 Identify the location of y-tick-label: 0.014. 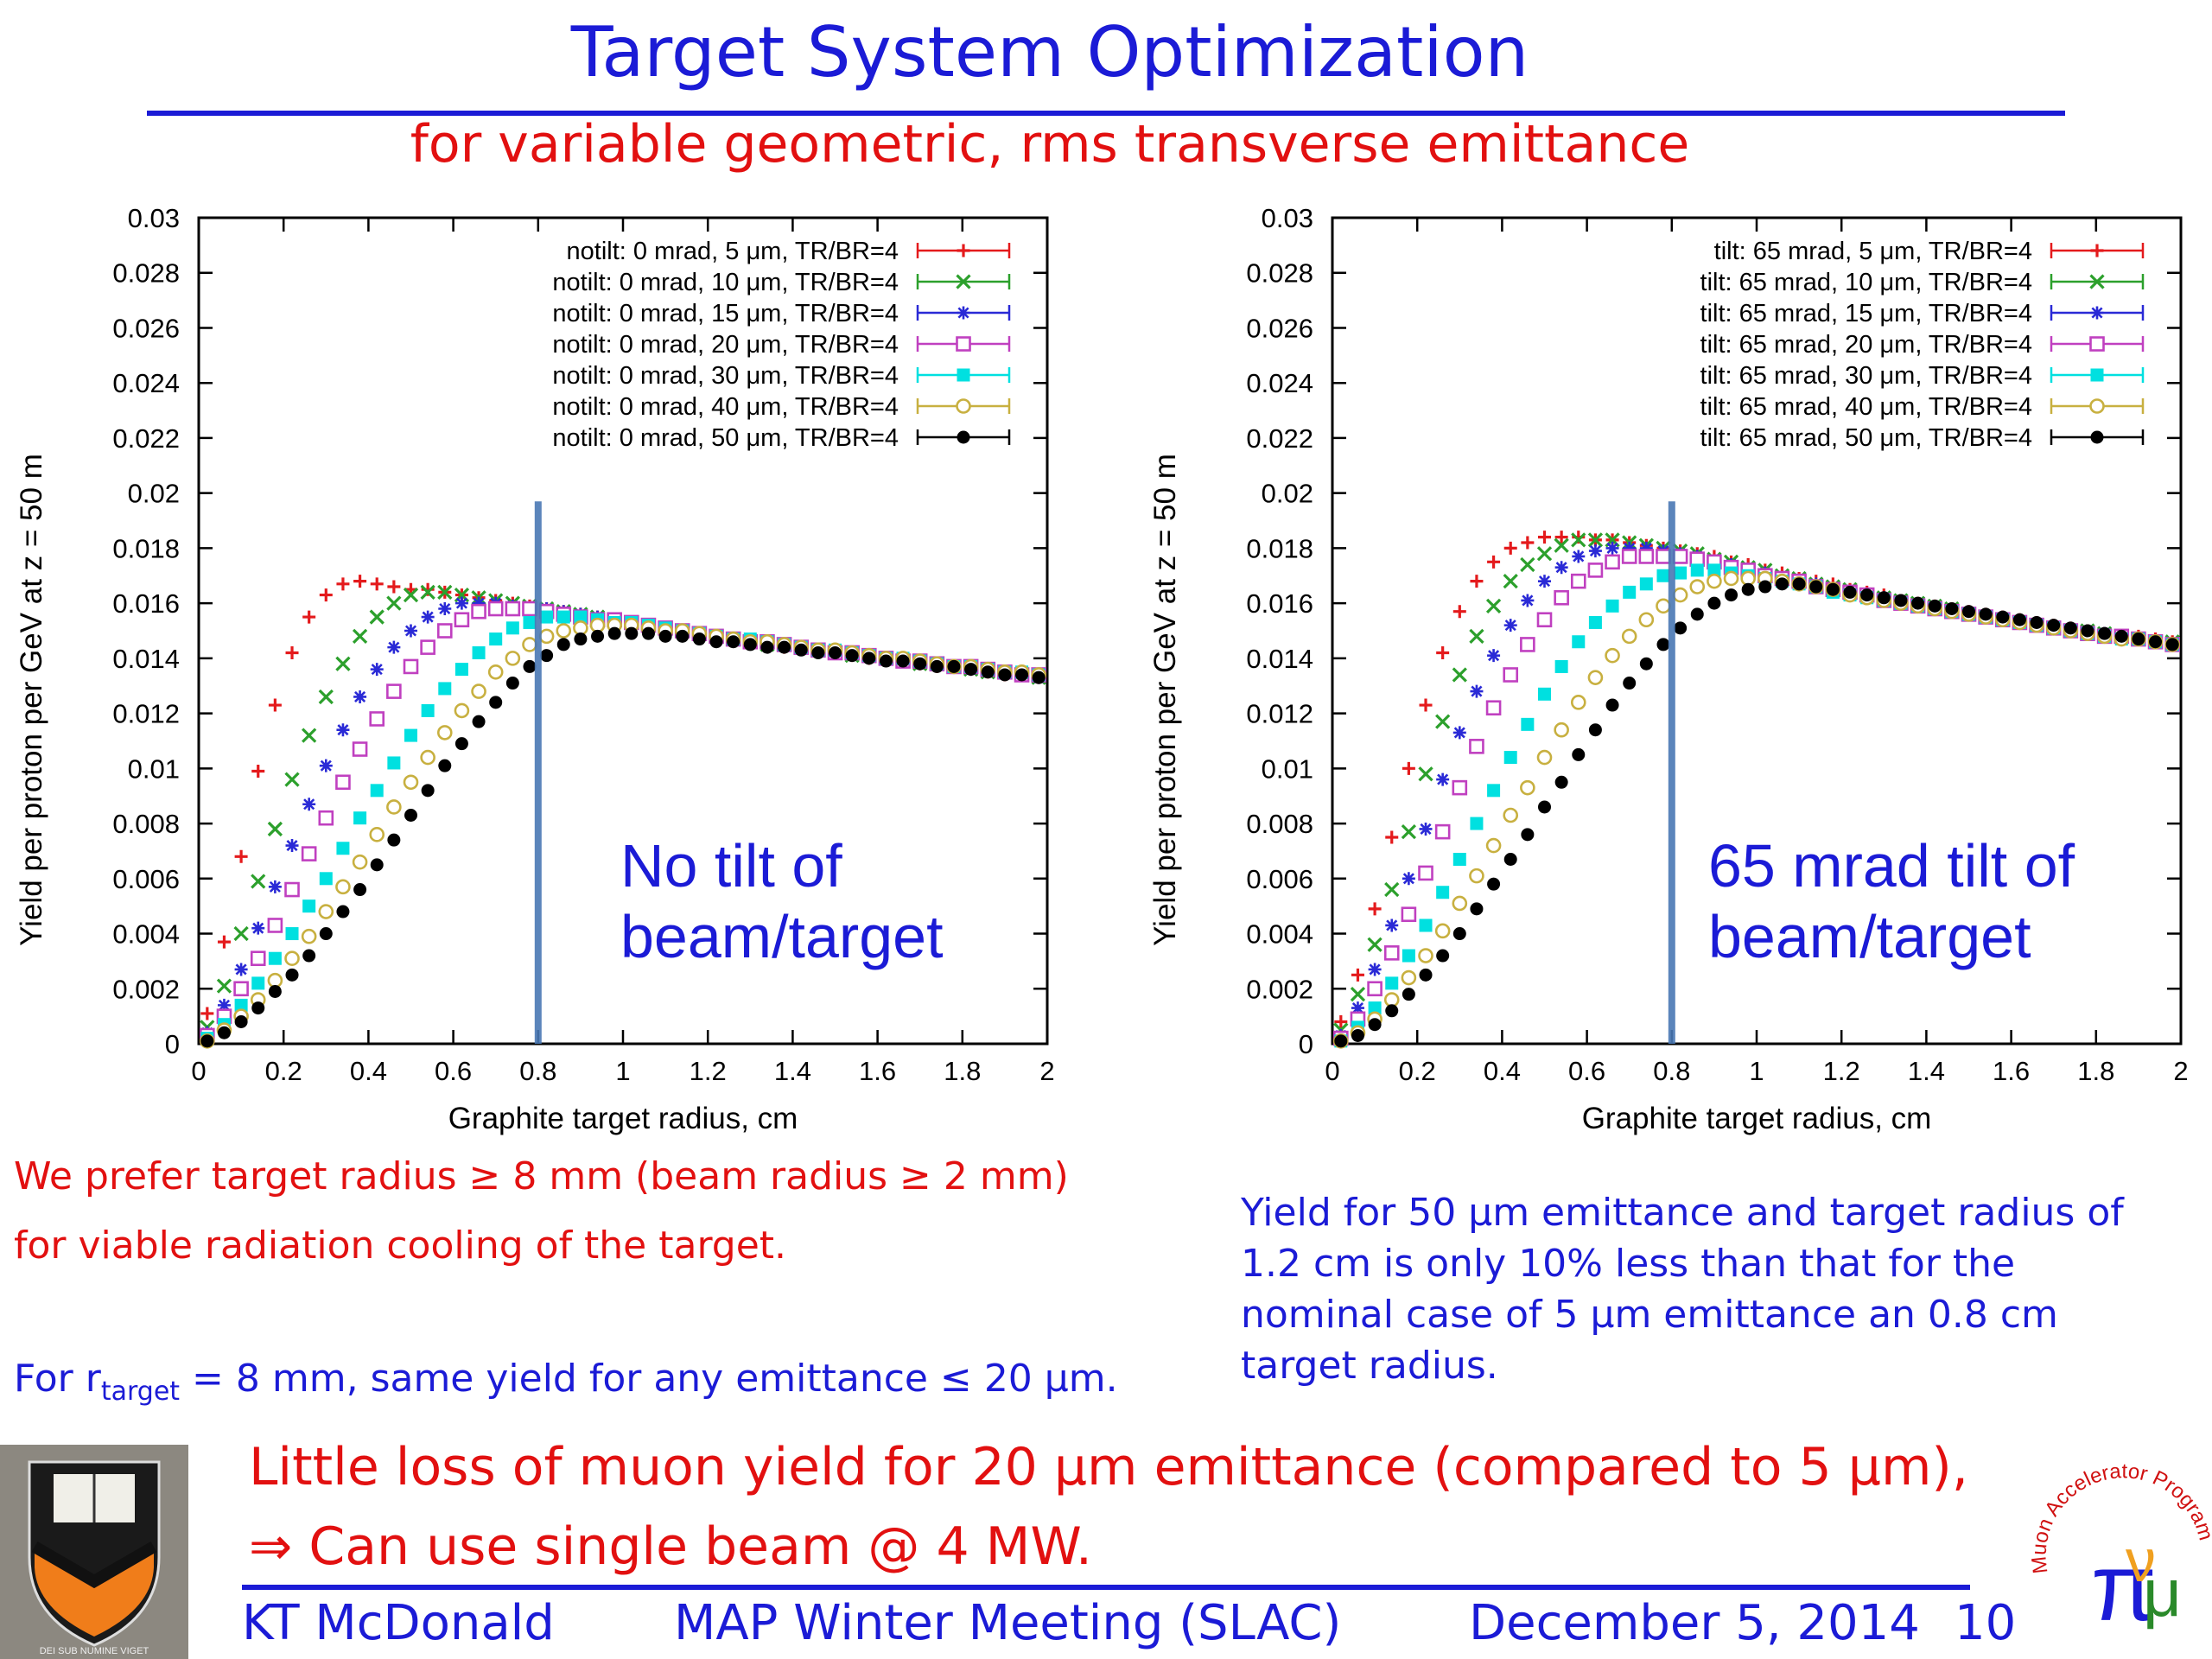
(146, 659).